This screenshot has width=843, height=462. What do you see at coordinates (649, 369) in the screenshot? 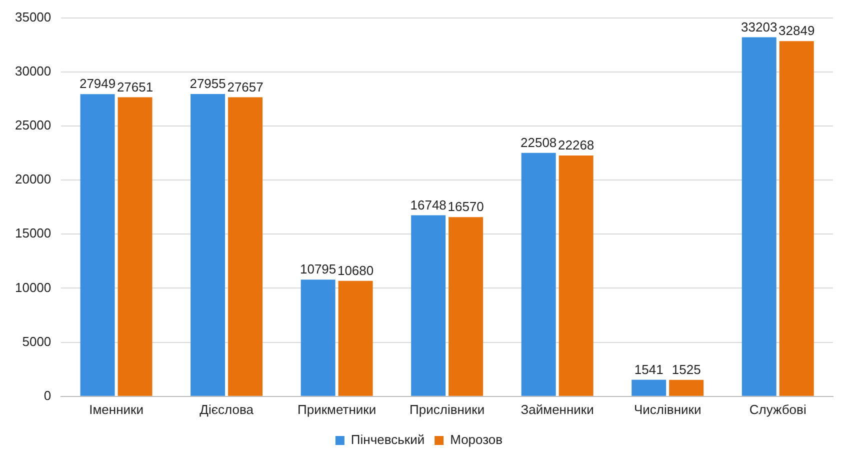
I see `data-label: 1541` at bounding box center [649, 369].